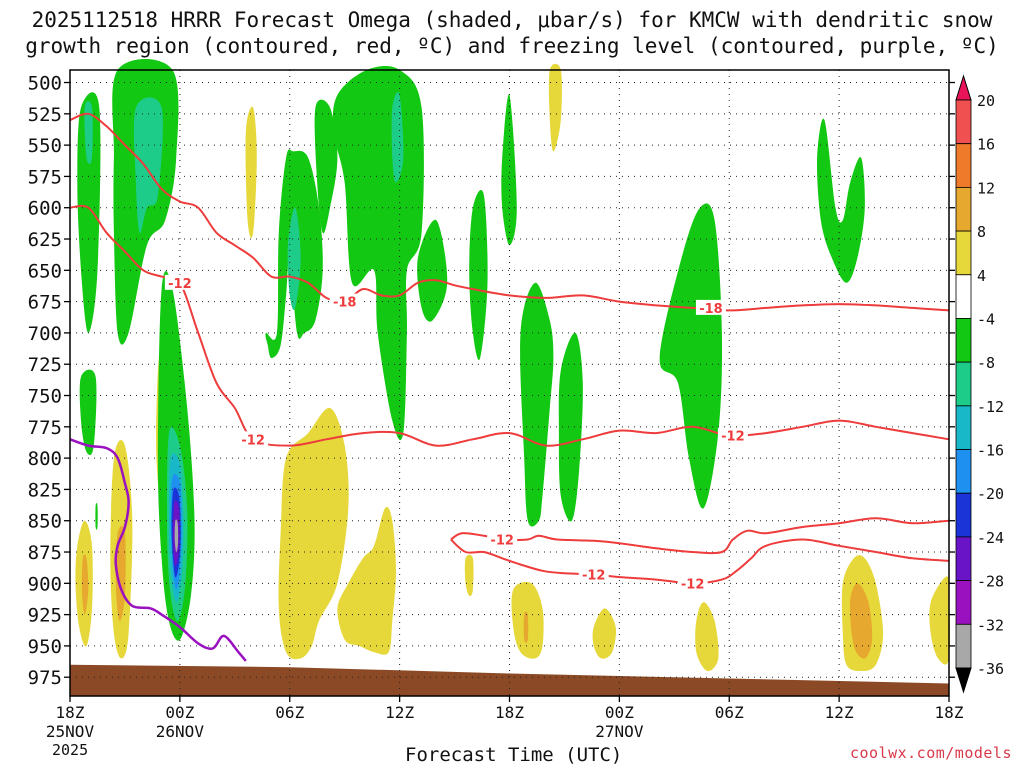 The height and width of the screenshot is (768, 1024). Describe the element at coordinates (514, 755) in the screenshot. I see `x-axis-title: Forecast Time (UTC)` at that location.